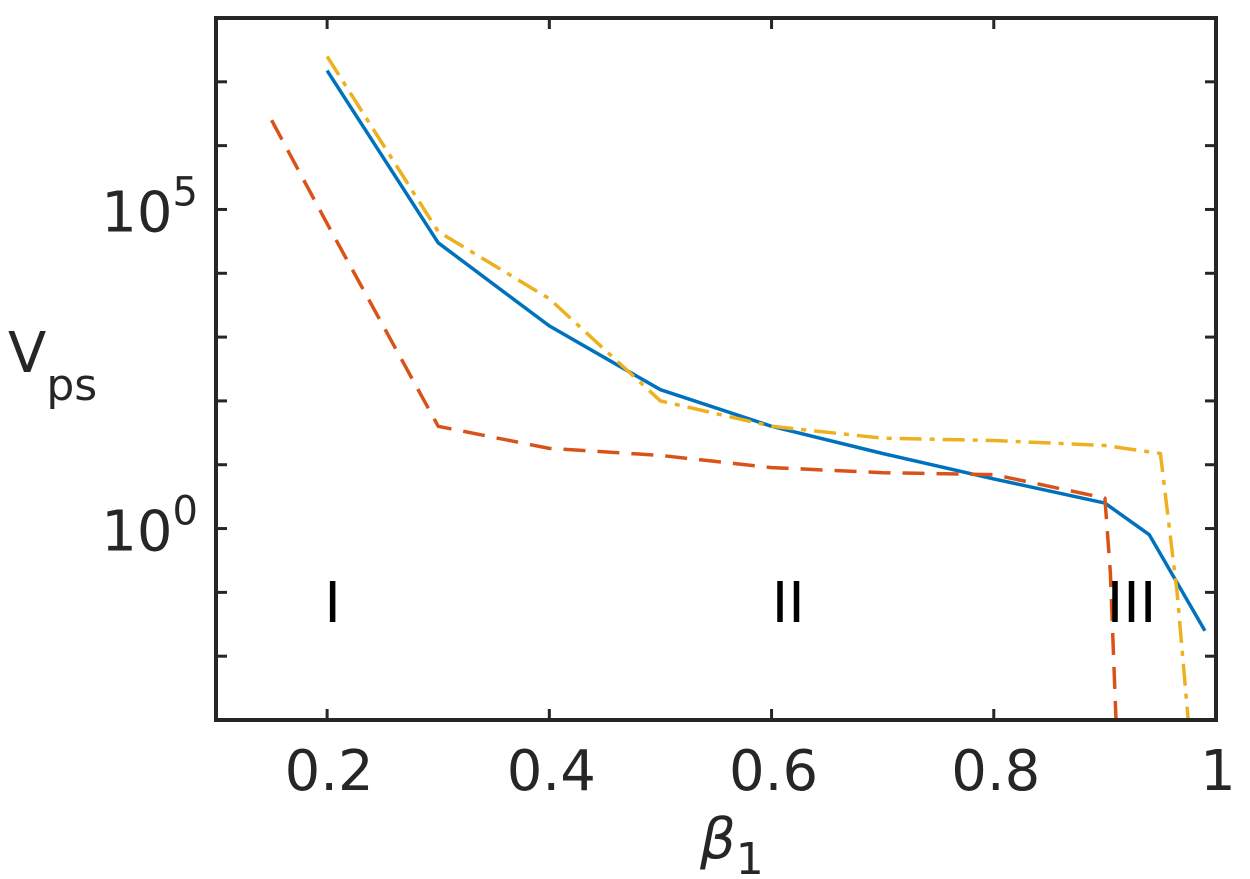  What do you see at coordinates (71, 385) in the screenshot?
I see `y-axis-label-sub: ps` at bounding box center [71, 385].